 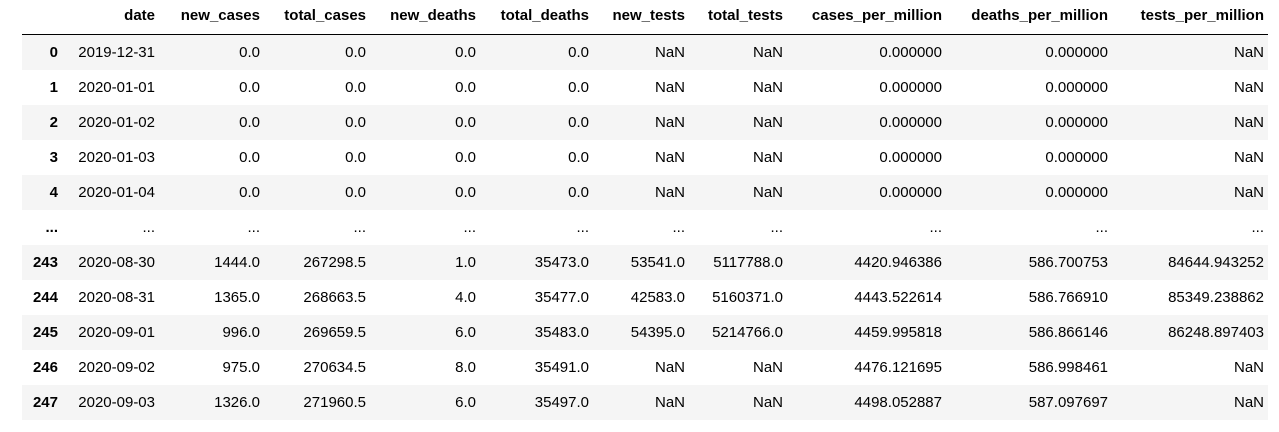 What do you see at coordinates (898, 402) in the screenshot?
I see `table-cell: 4498.052887` at bounding box center [898, 402].